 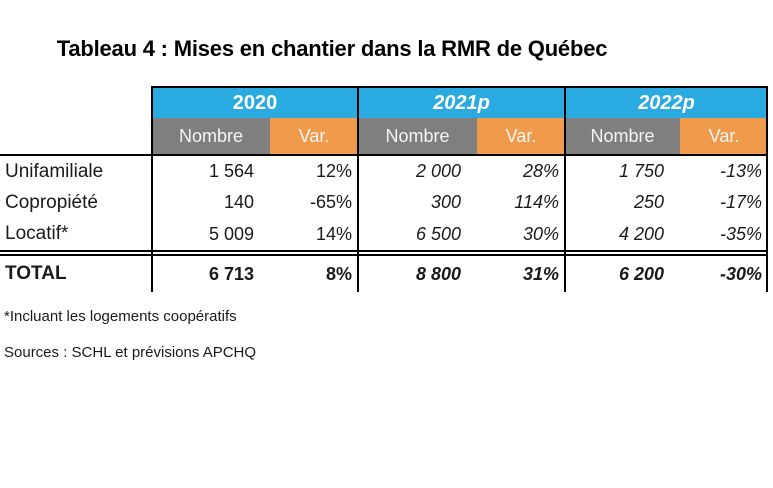 I want to click on row-label-copropiete: Copropiété, so click(x=51, y=202).